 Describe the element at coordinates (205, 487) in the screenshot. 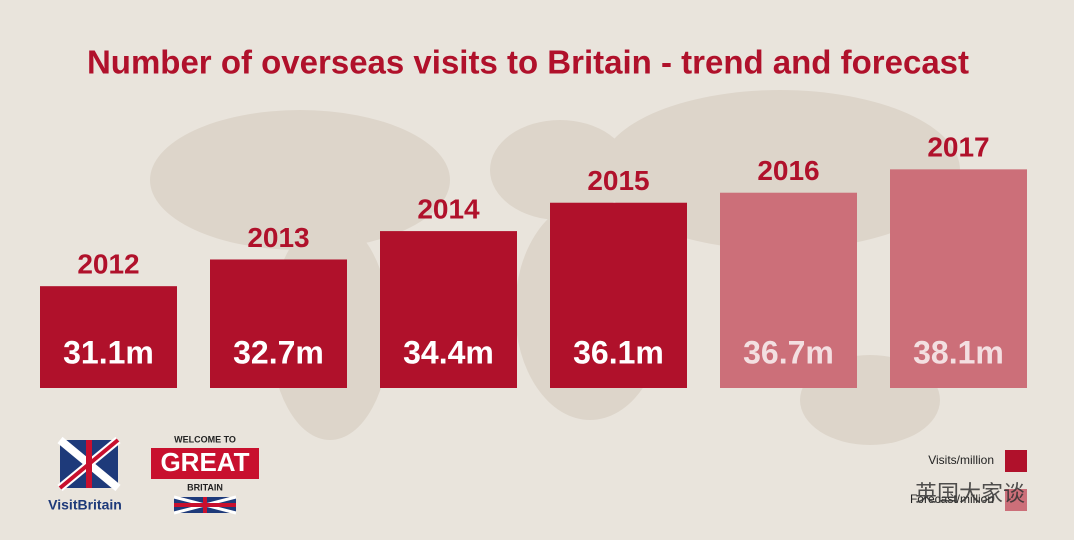

I see `logo-text: BRITAIN` at that location.